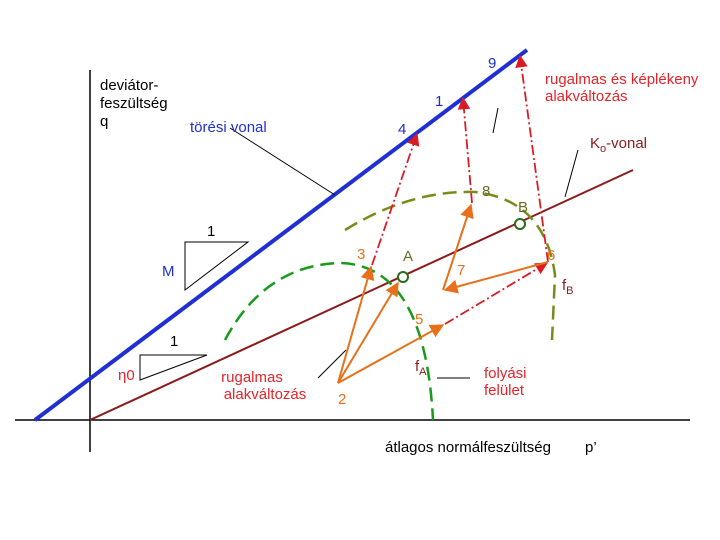  What do you see at coordinates (591, 447) in the screenshot?
I see `x-symbol: p’` at bounding box center [591, 447].